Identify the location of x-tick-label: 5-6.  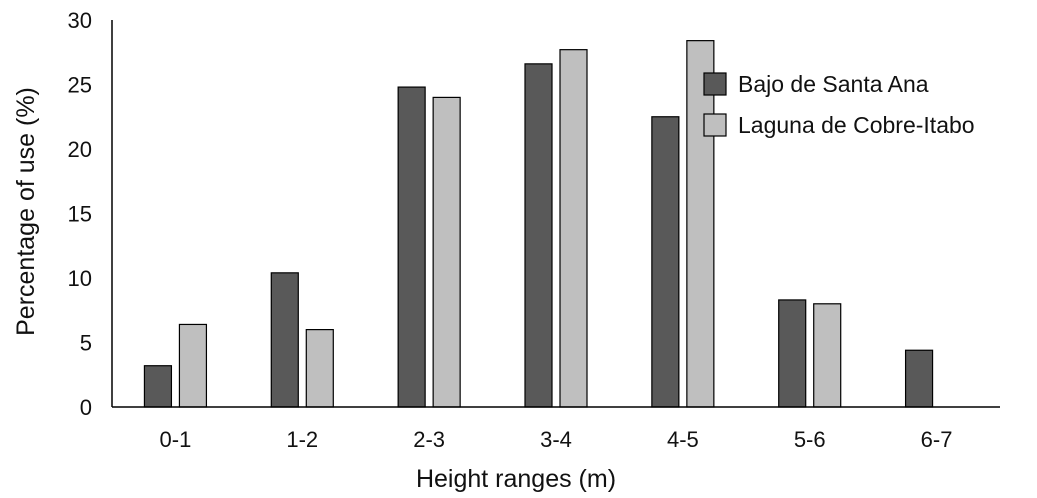
(810, 439).